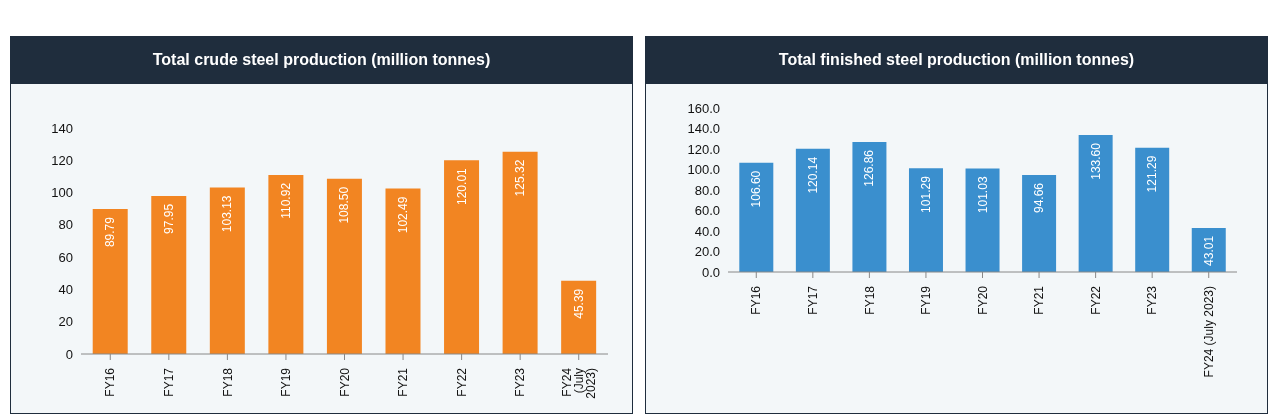  I want to click on y-tick-label: 80, so click(65, 225).